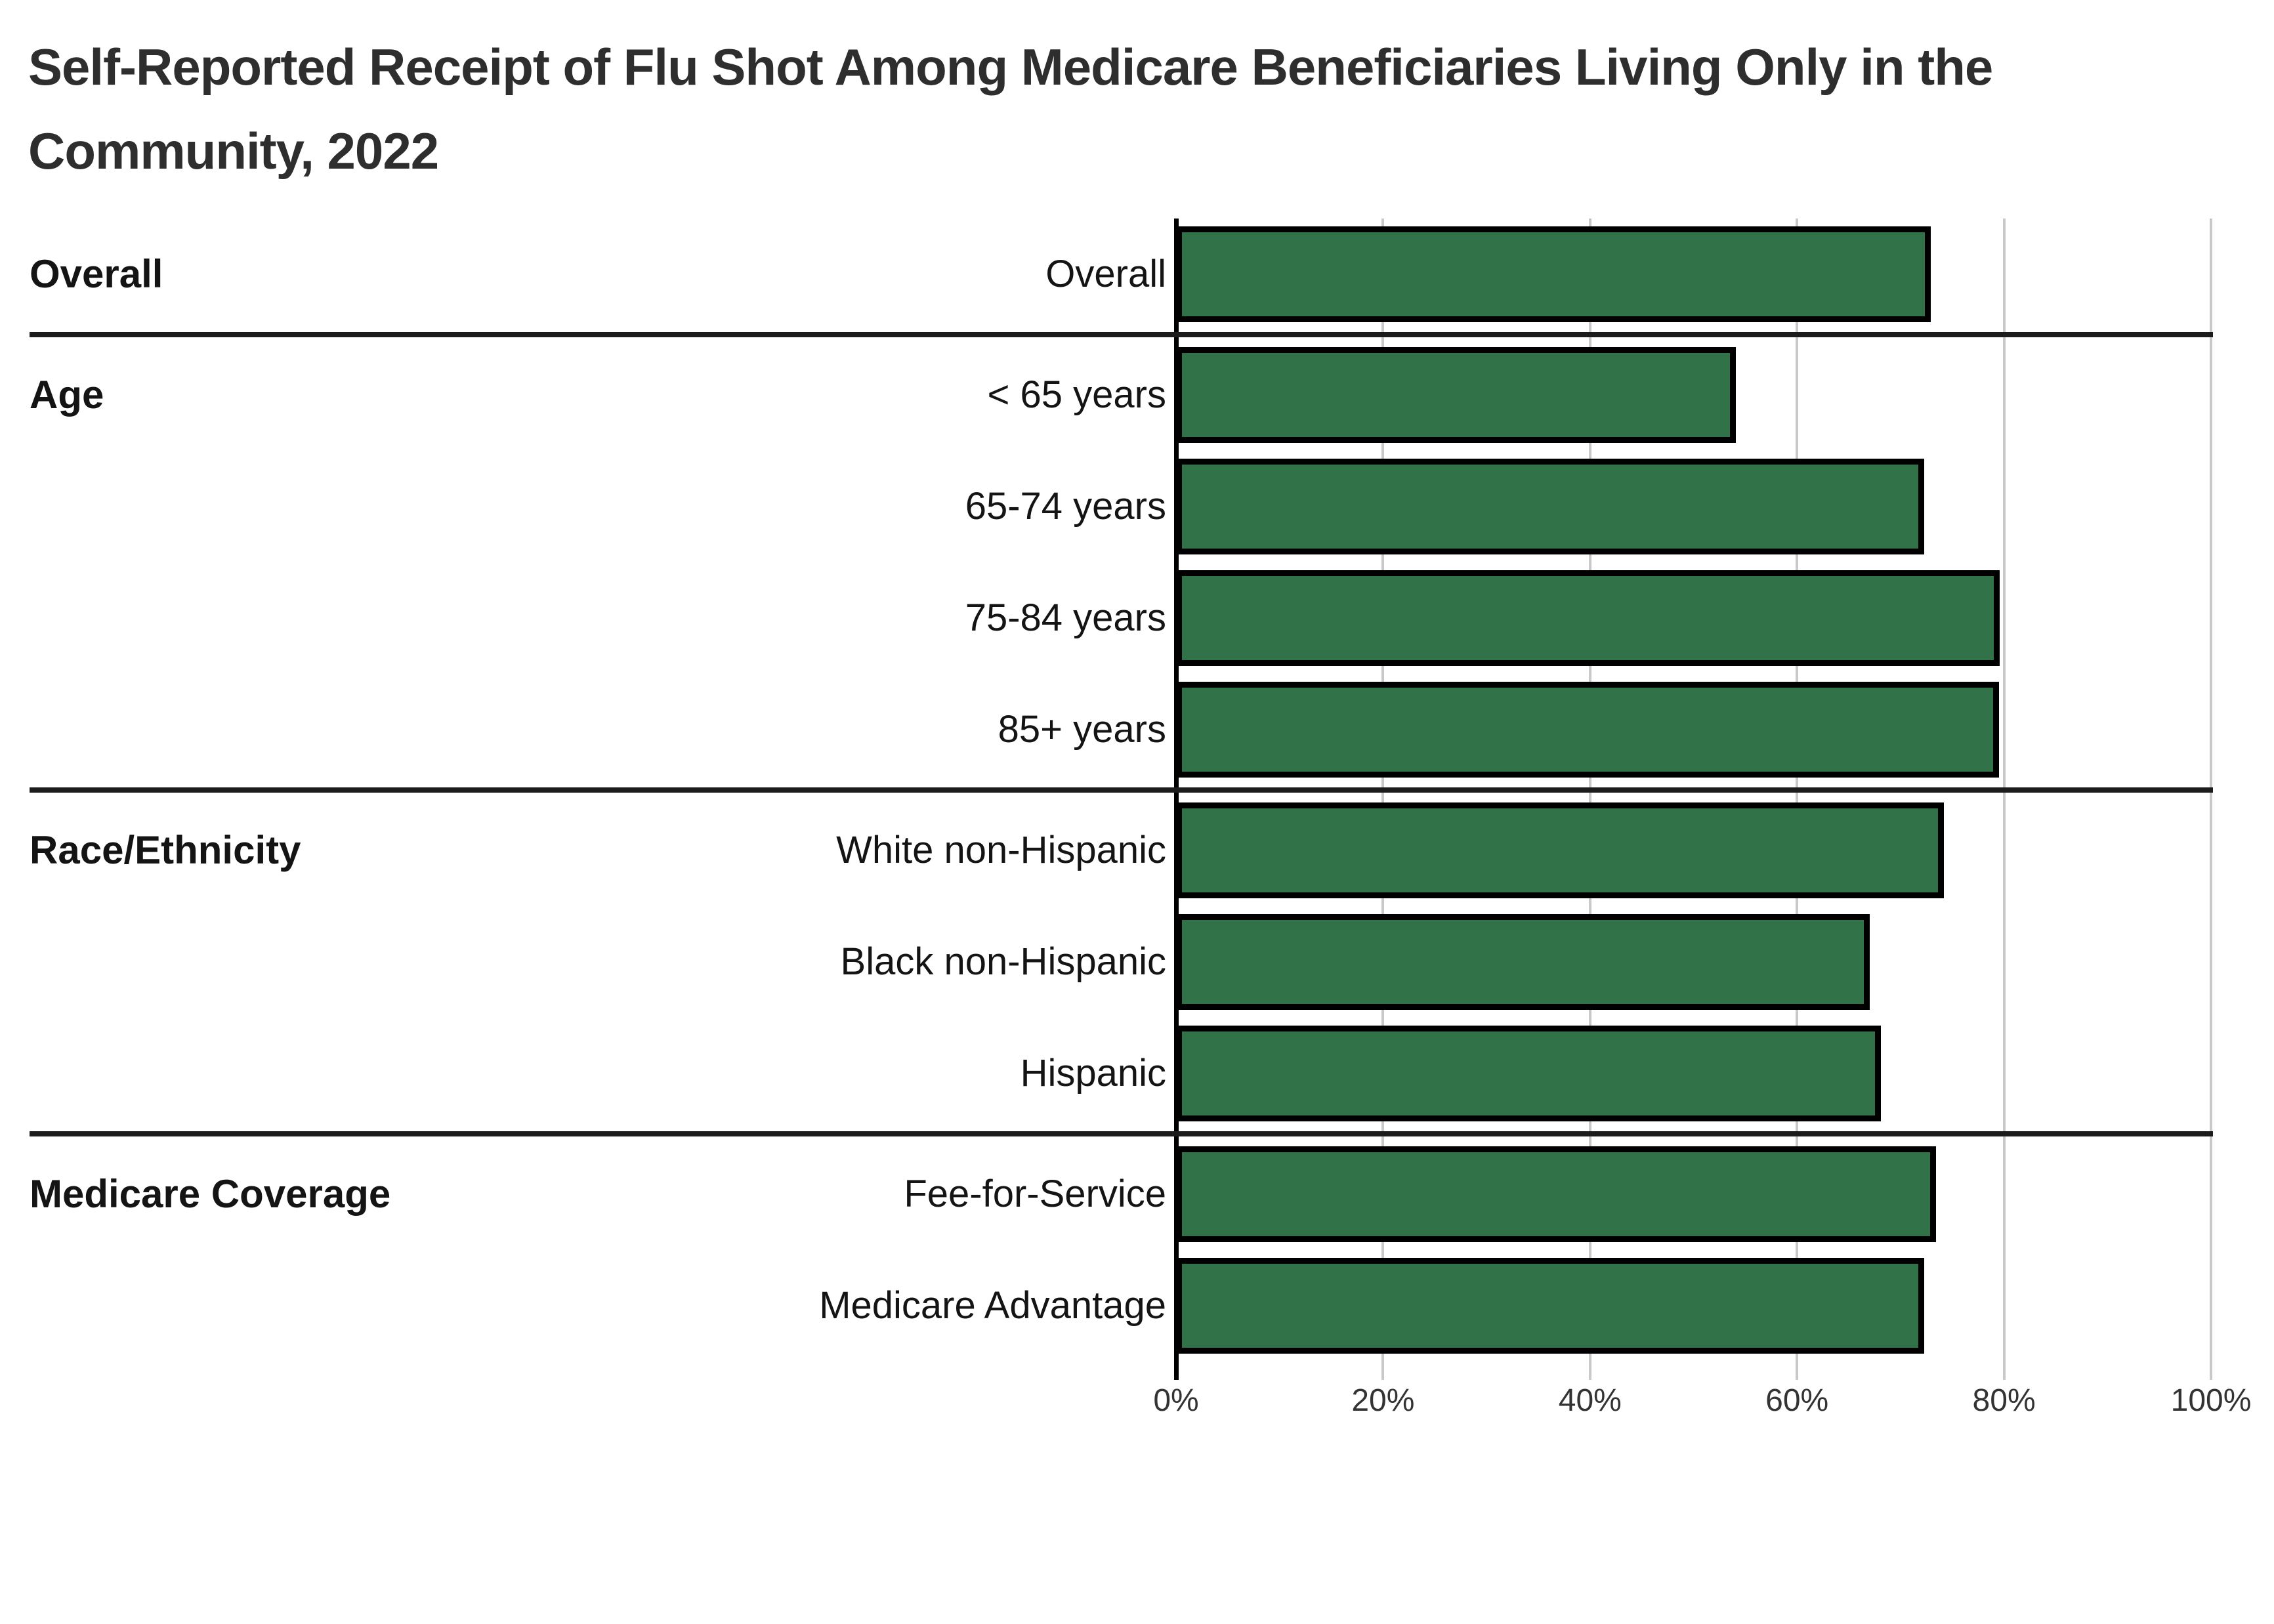 The image size is (2274, 1624). I want to click on group-label-race-ethnicity: Race/Ethnicity, so click(165, 850).